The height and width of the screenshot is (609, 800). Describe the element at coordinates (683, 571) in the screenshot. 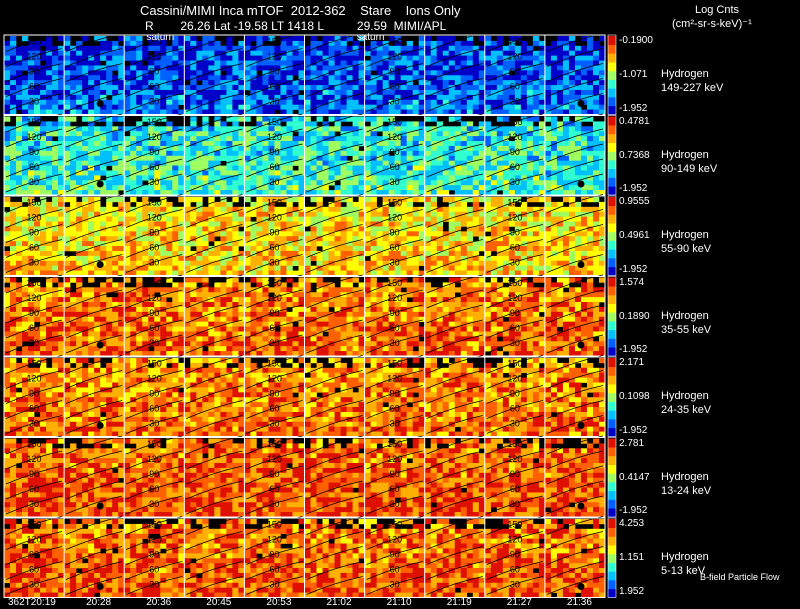

I see `energy-range-label: 5-13 keV` at that location.